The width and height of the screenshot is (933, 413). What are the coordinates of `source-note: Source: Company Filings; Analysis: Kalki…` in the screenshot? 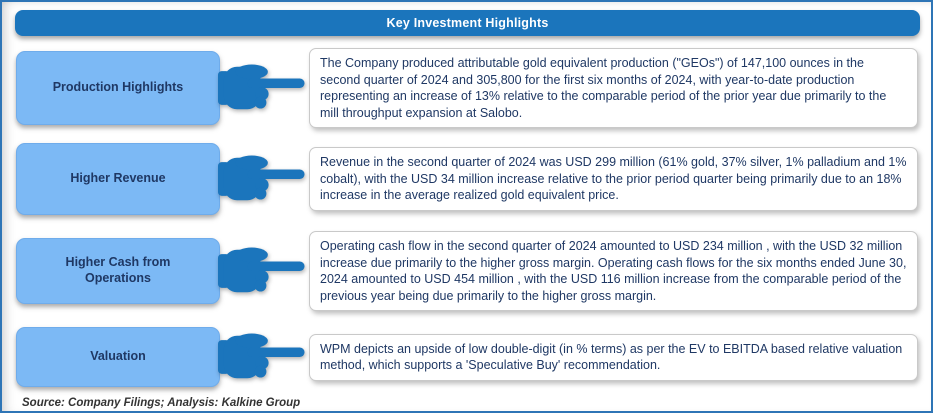 It's located at (161, 403).